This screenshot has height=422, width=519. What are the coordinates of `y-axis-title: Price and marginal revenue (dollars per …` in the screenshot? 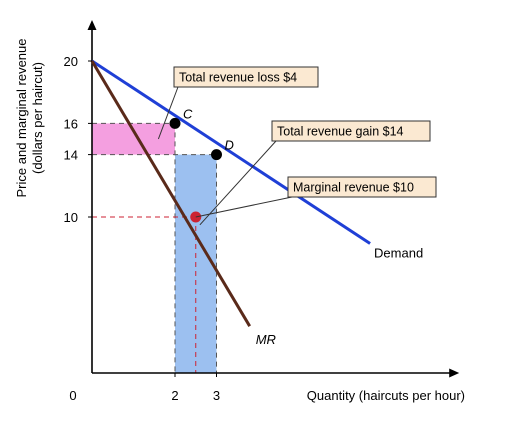 It's located at (29, 118).